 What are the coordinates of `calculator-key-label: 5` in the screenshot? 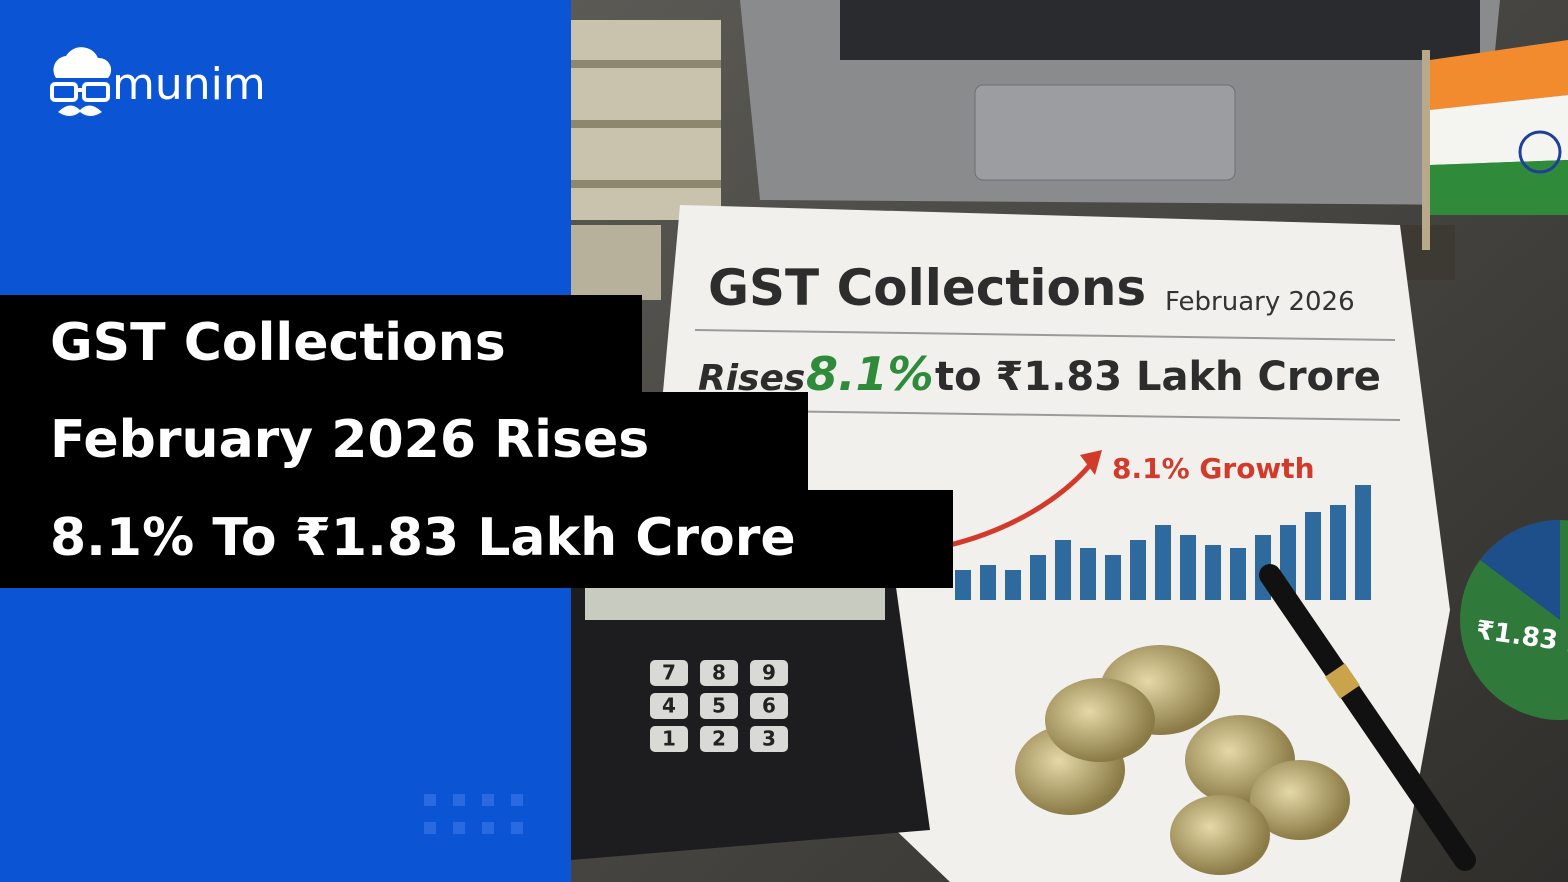 It's located at (719, 706).